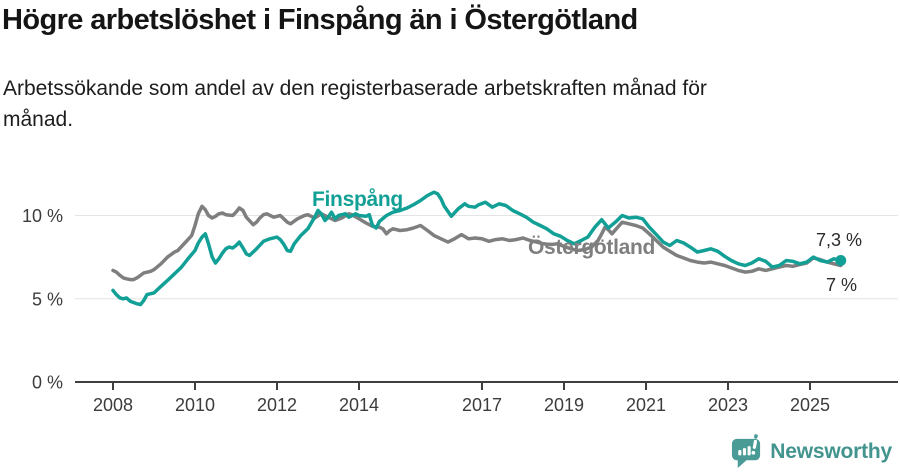  I want to click on y-tick-label-5: 5 %, so click(47, 299).